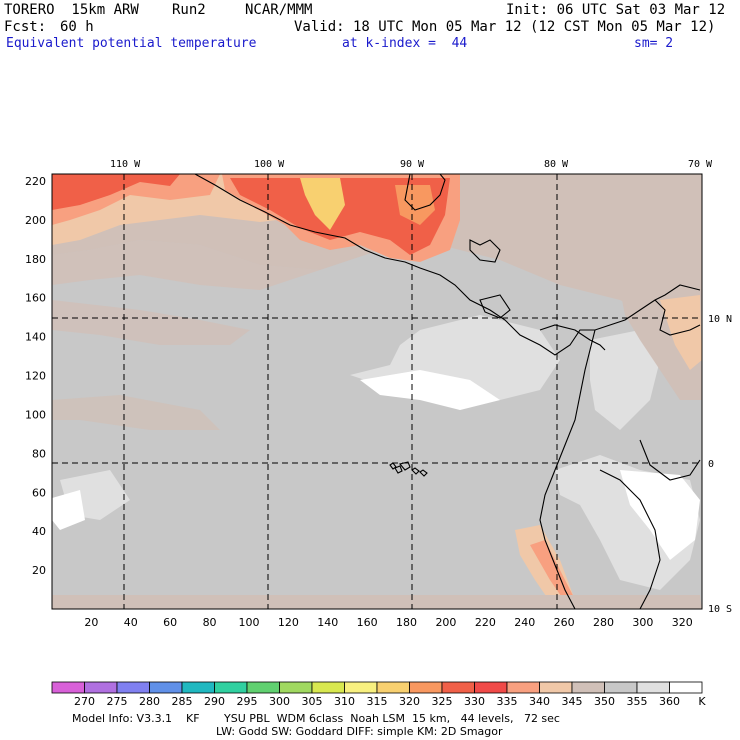 Image resolution: width=740 pixels, height=740 pixels. I want to click on colorbar-value: 280, so click(149, 701).